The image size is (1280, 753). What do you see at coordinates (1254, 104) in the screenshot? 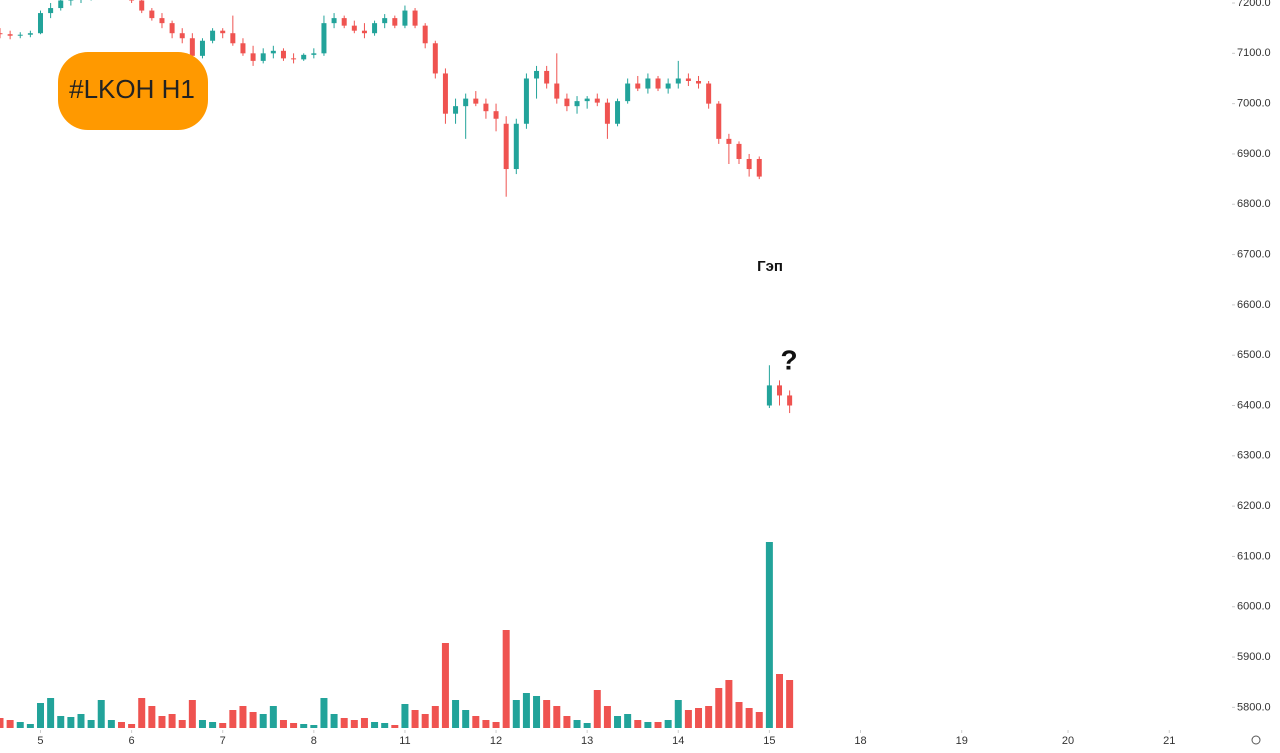
I see `y-tick-label: 7000.0` at bounding box center [1254, 104].